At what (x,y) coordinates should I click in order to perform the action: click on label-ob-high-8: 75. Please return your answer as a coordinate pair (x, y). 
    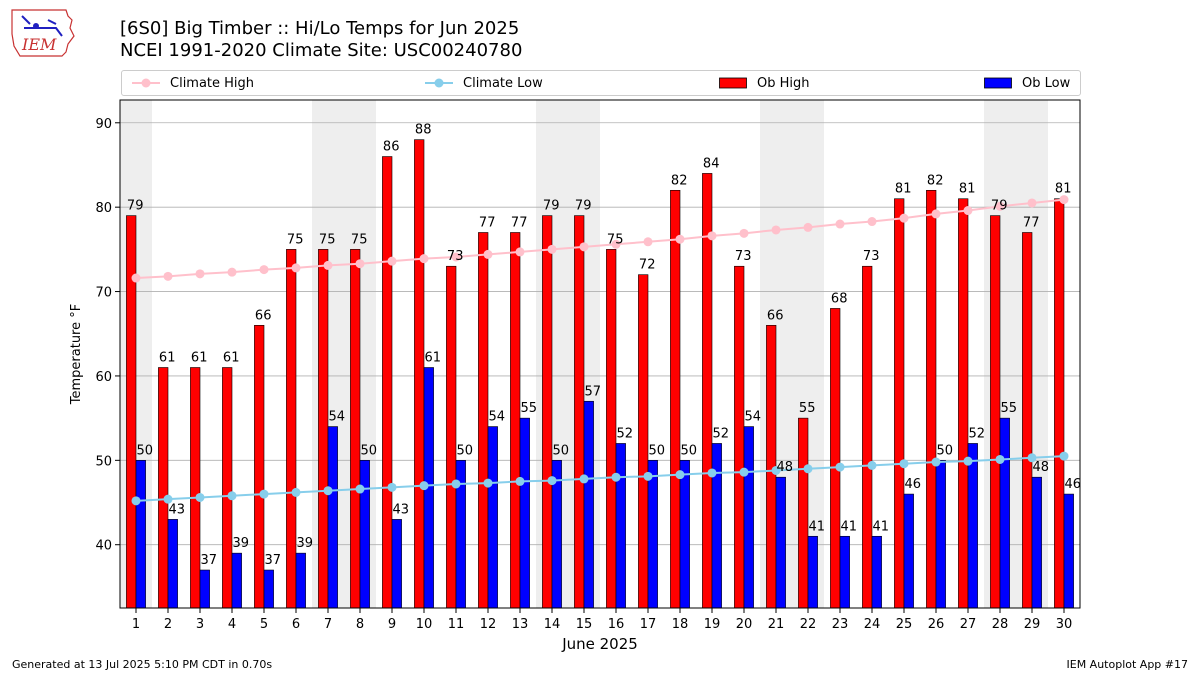
    Looking at the image, I should click on (359, 239).